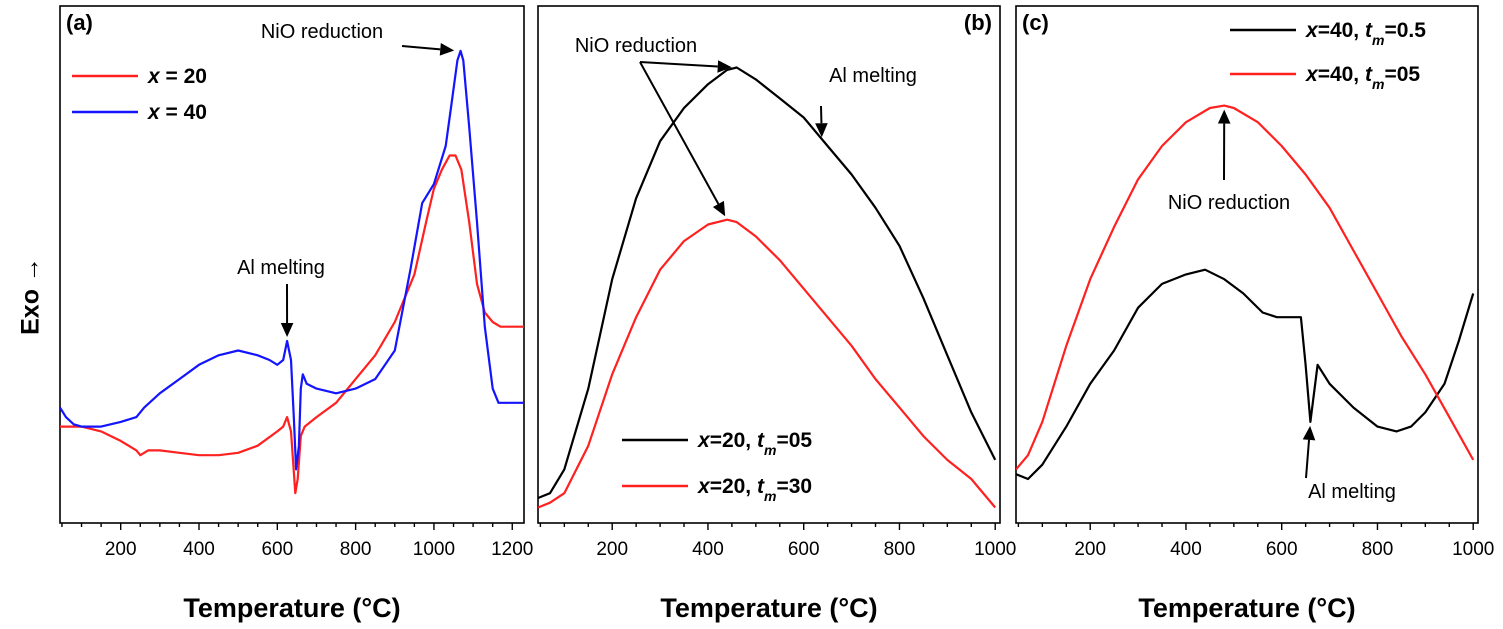  What do you see at coordinates (1362, 77) in the screenshot?
I see `legend-label: x=40, tm=05` at bounding box center [1362, 77].